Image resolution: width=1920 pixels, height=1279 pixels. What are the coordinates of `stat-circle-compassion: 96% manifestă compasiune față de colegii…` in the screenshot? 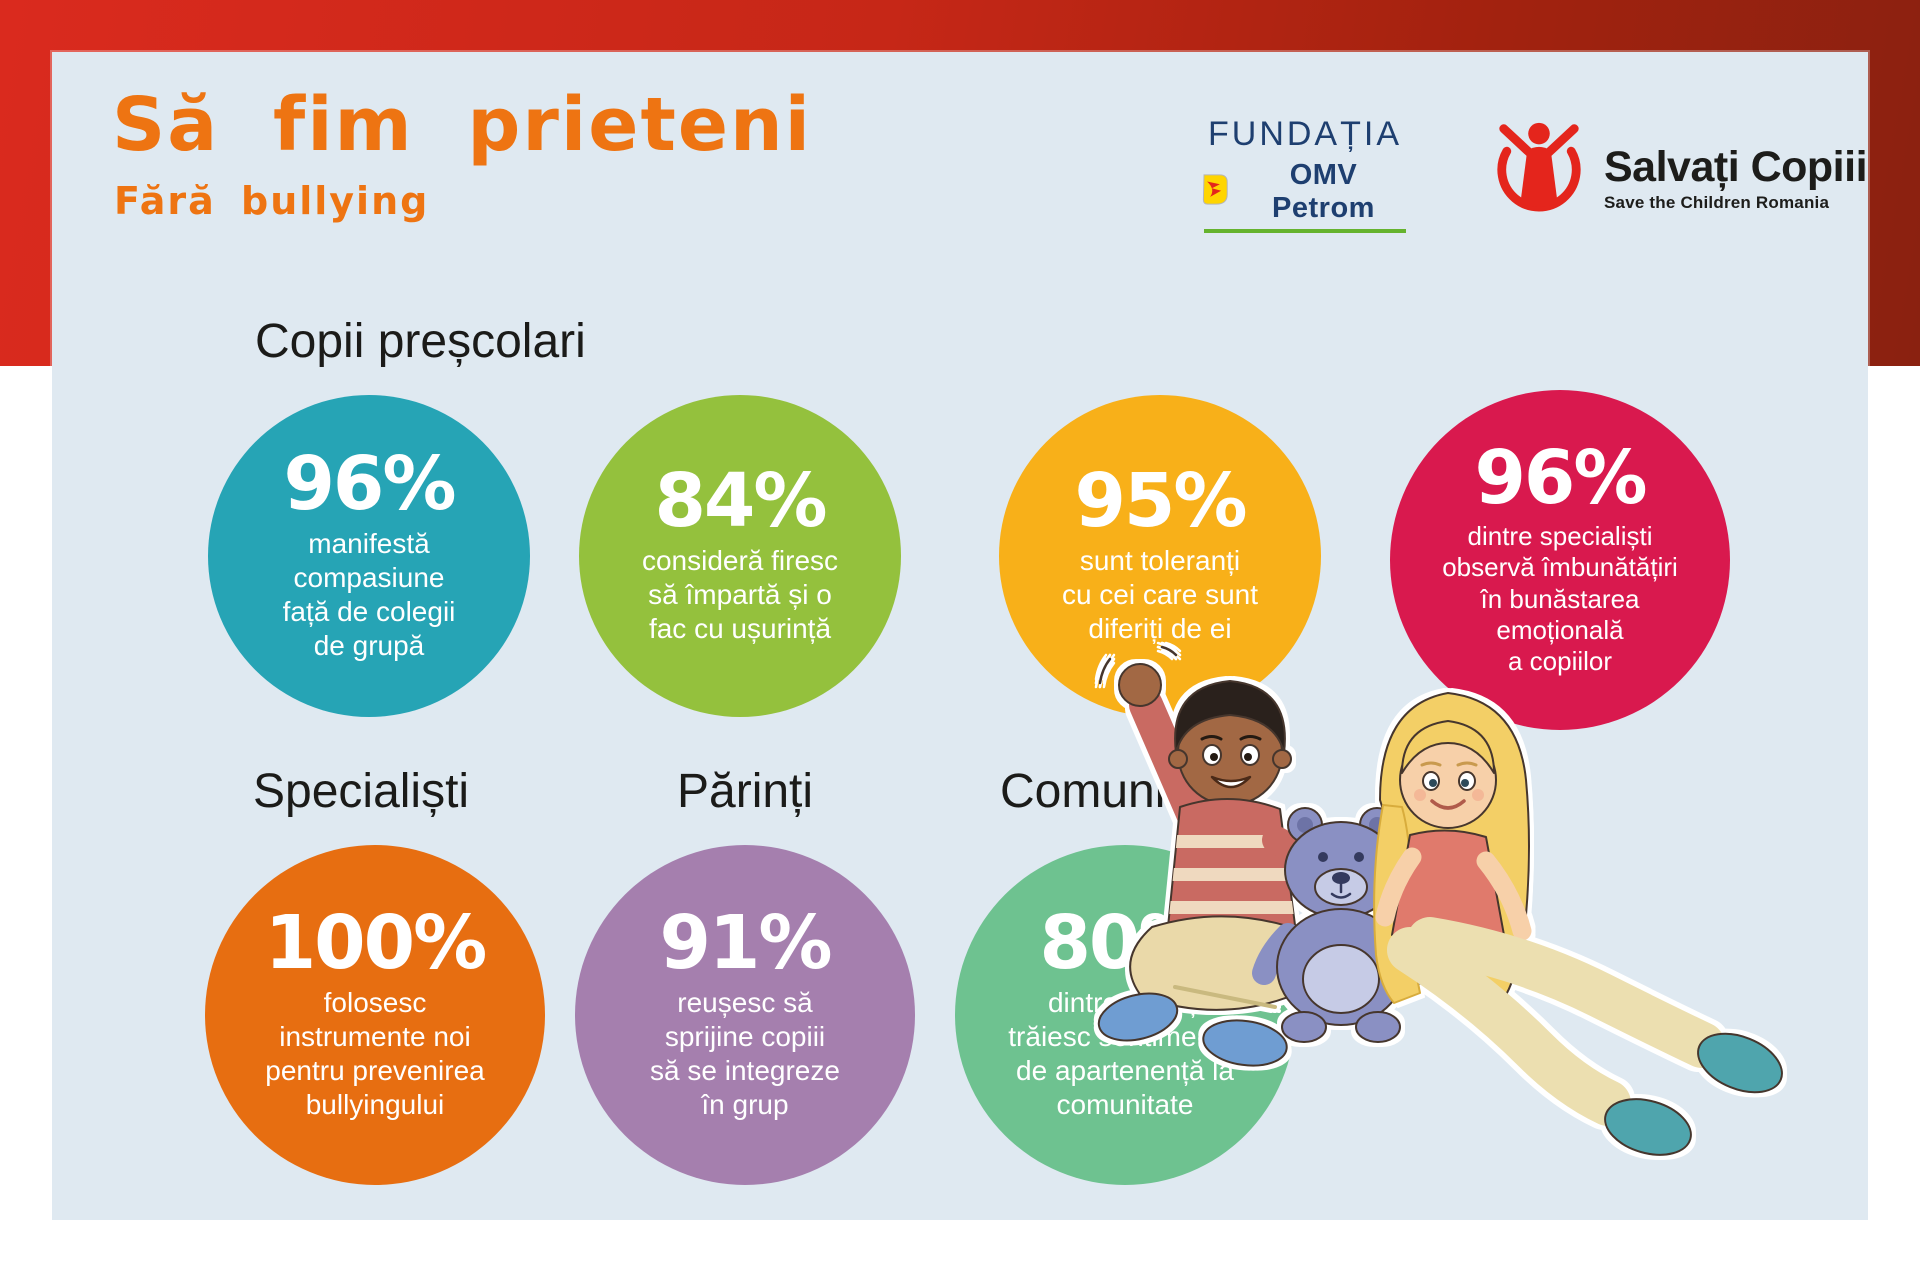 It's located at (369, 556).